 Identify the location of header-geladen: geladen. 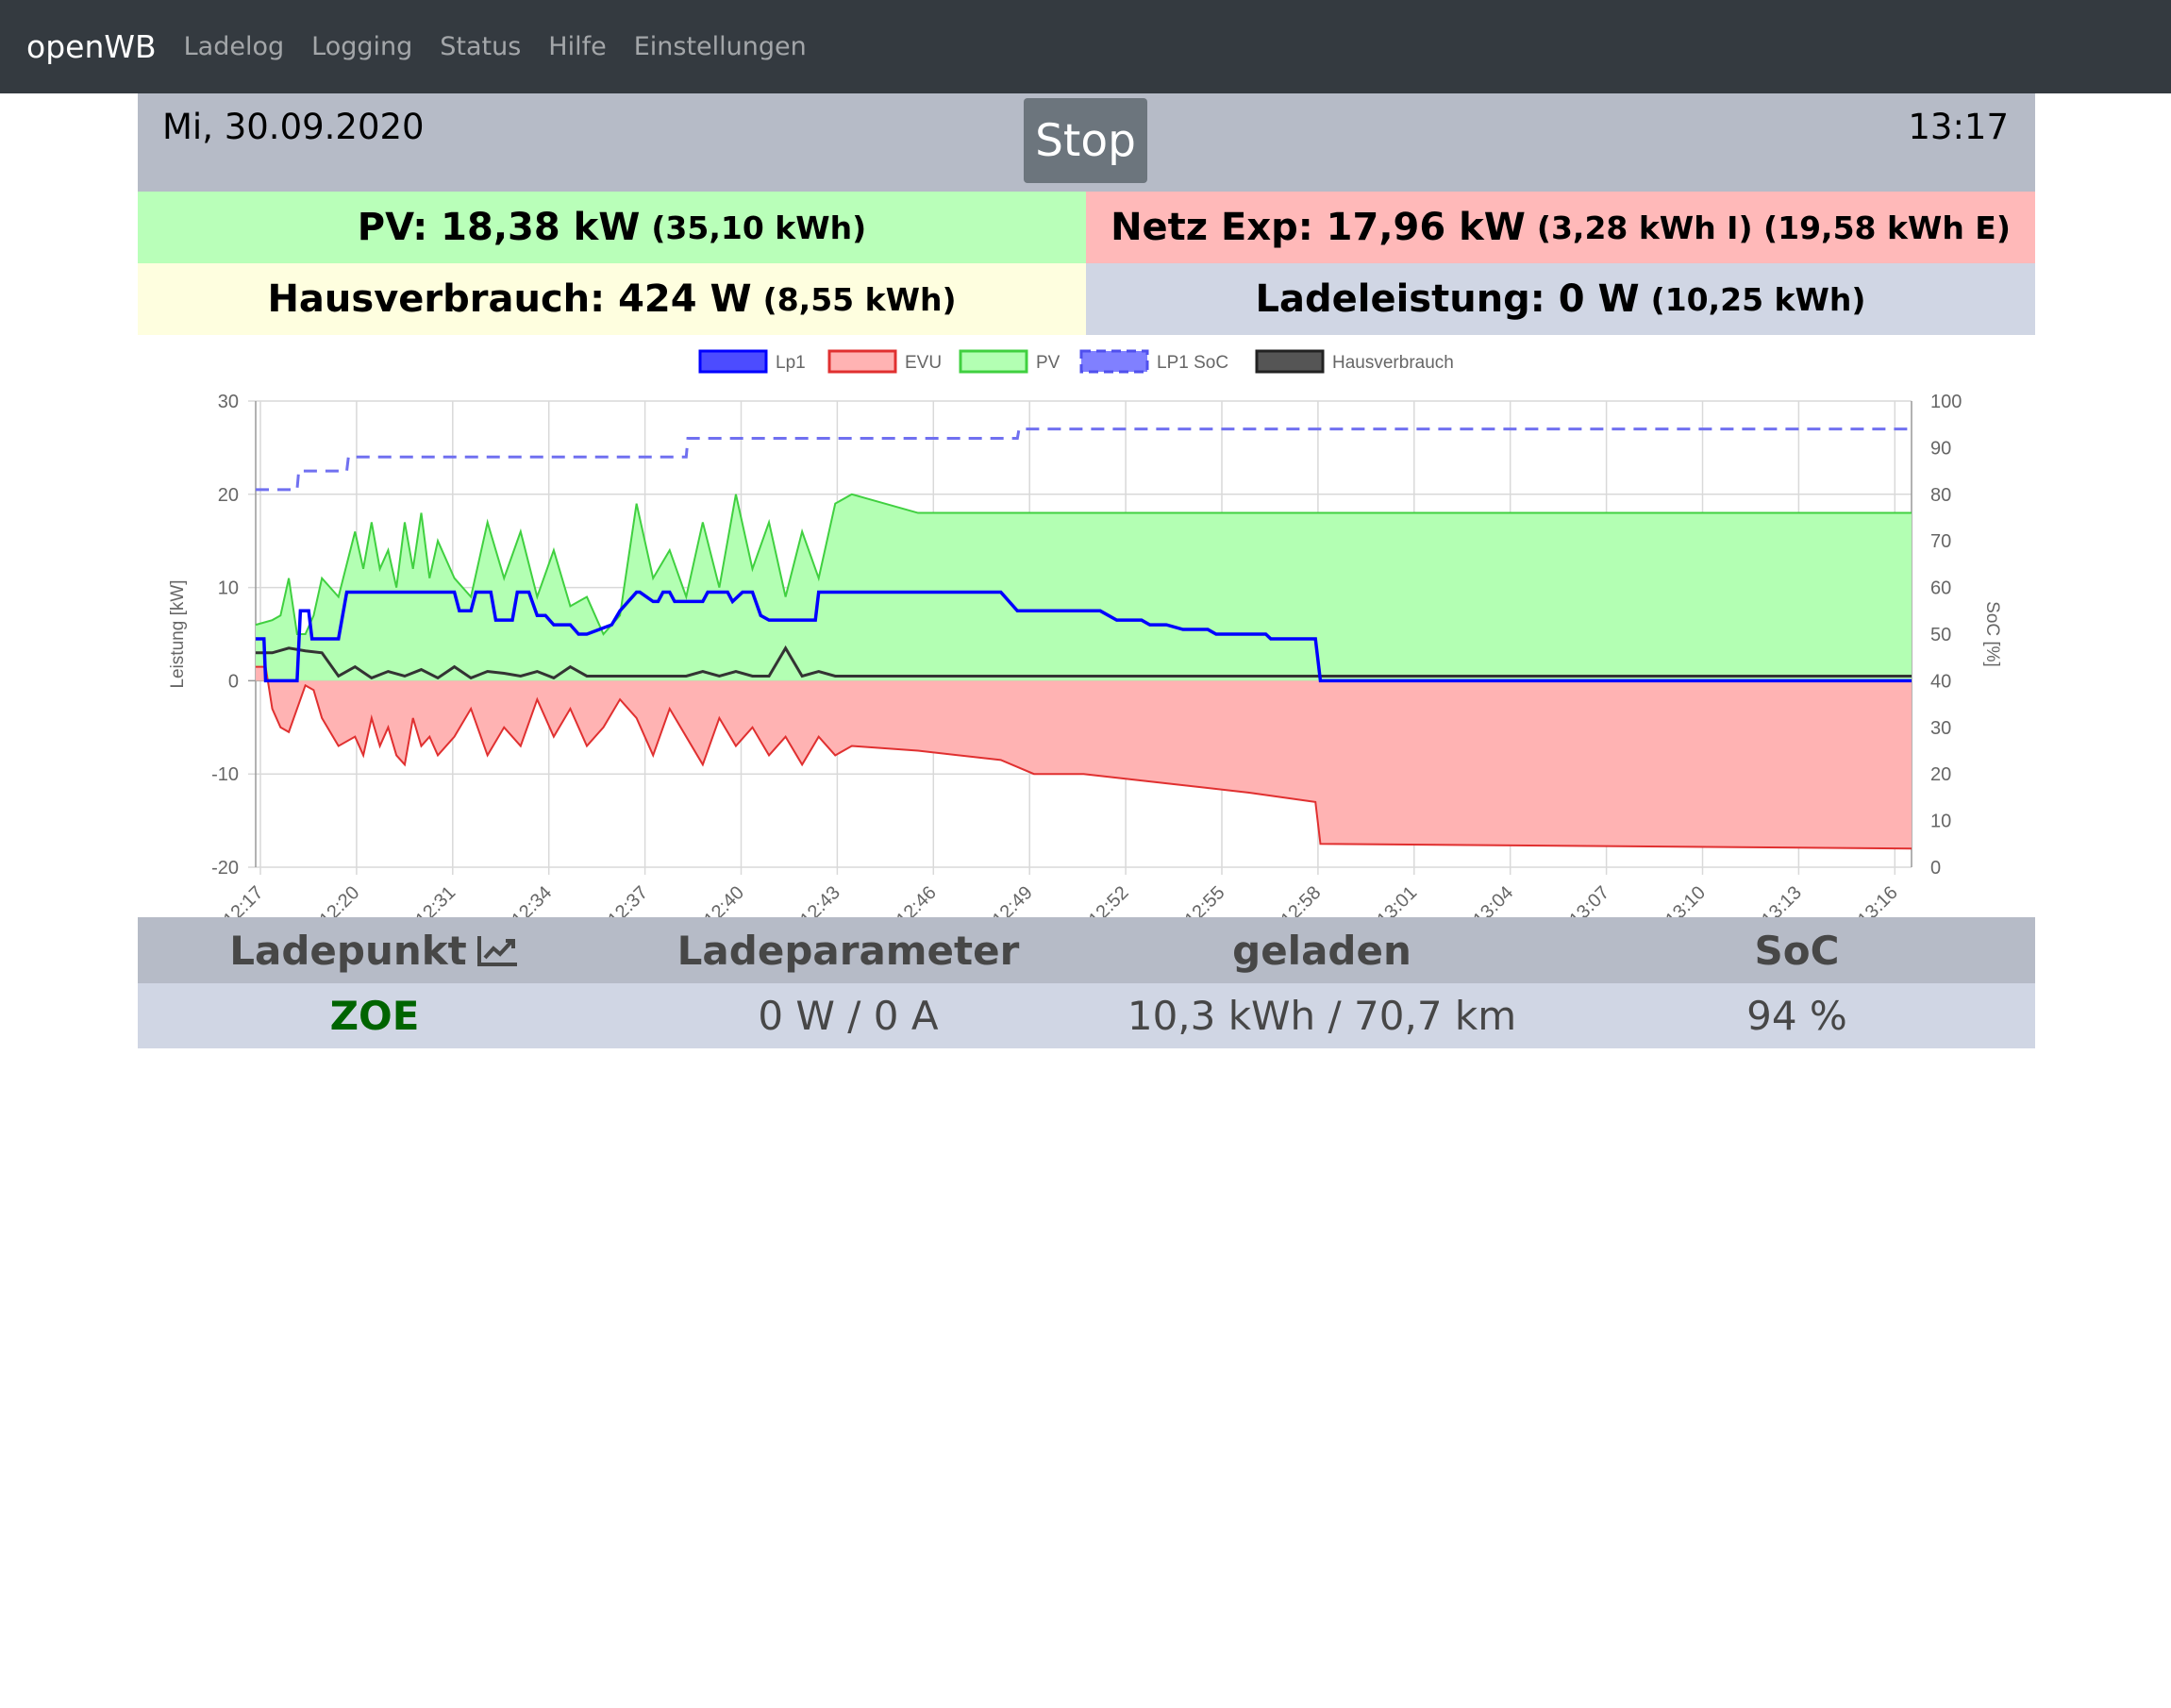
(1321, 950).